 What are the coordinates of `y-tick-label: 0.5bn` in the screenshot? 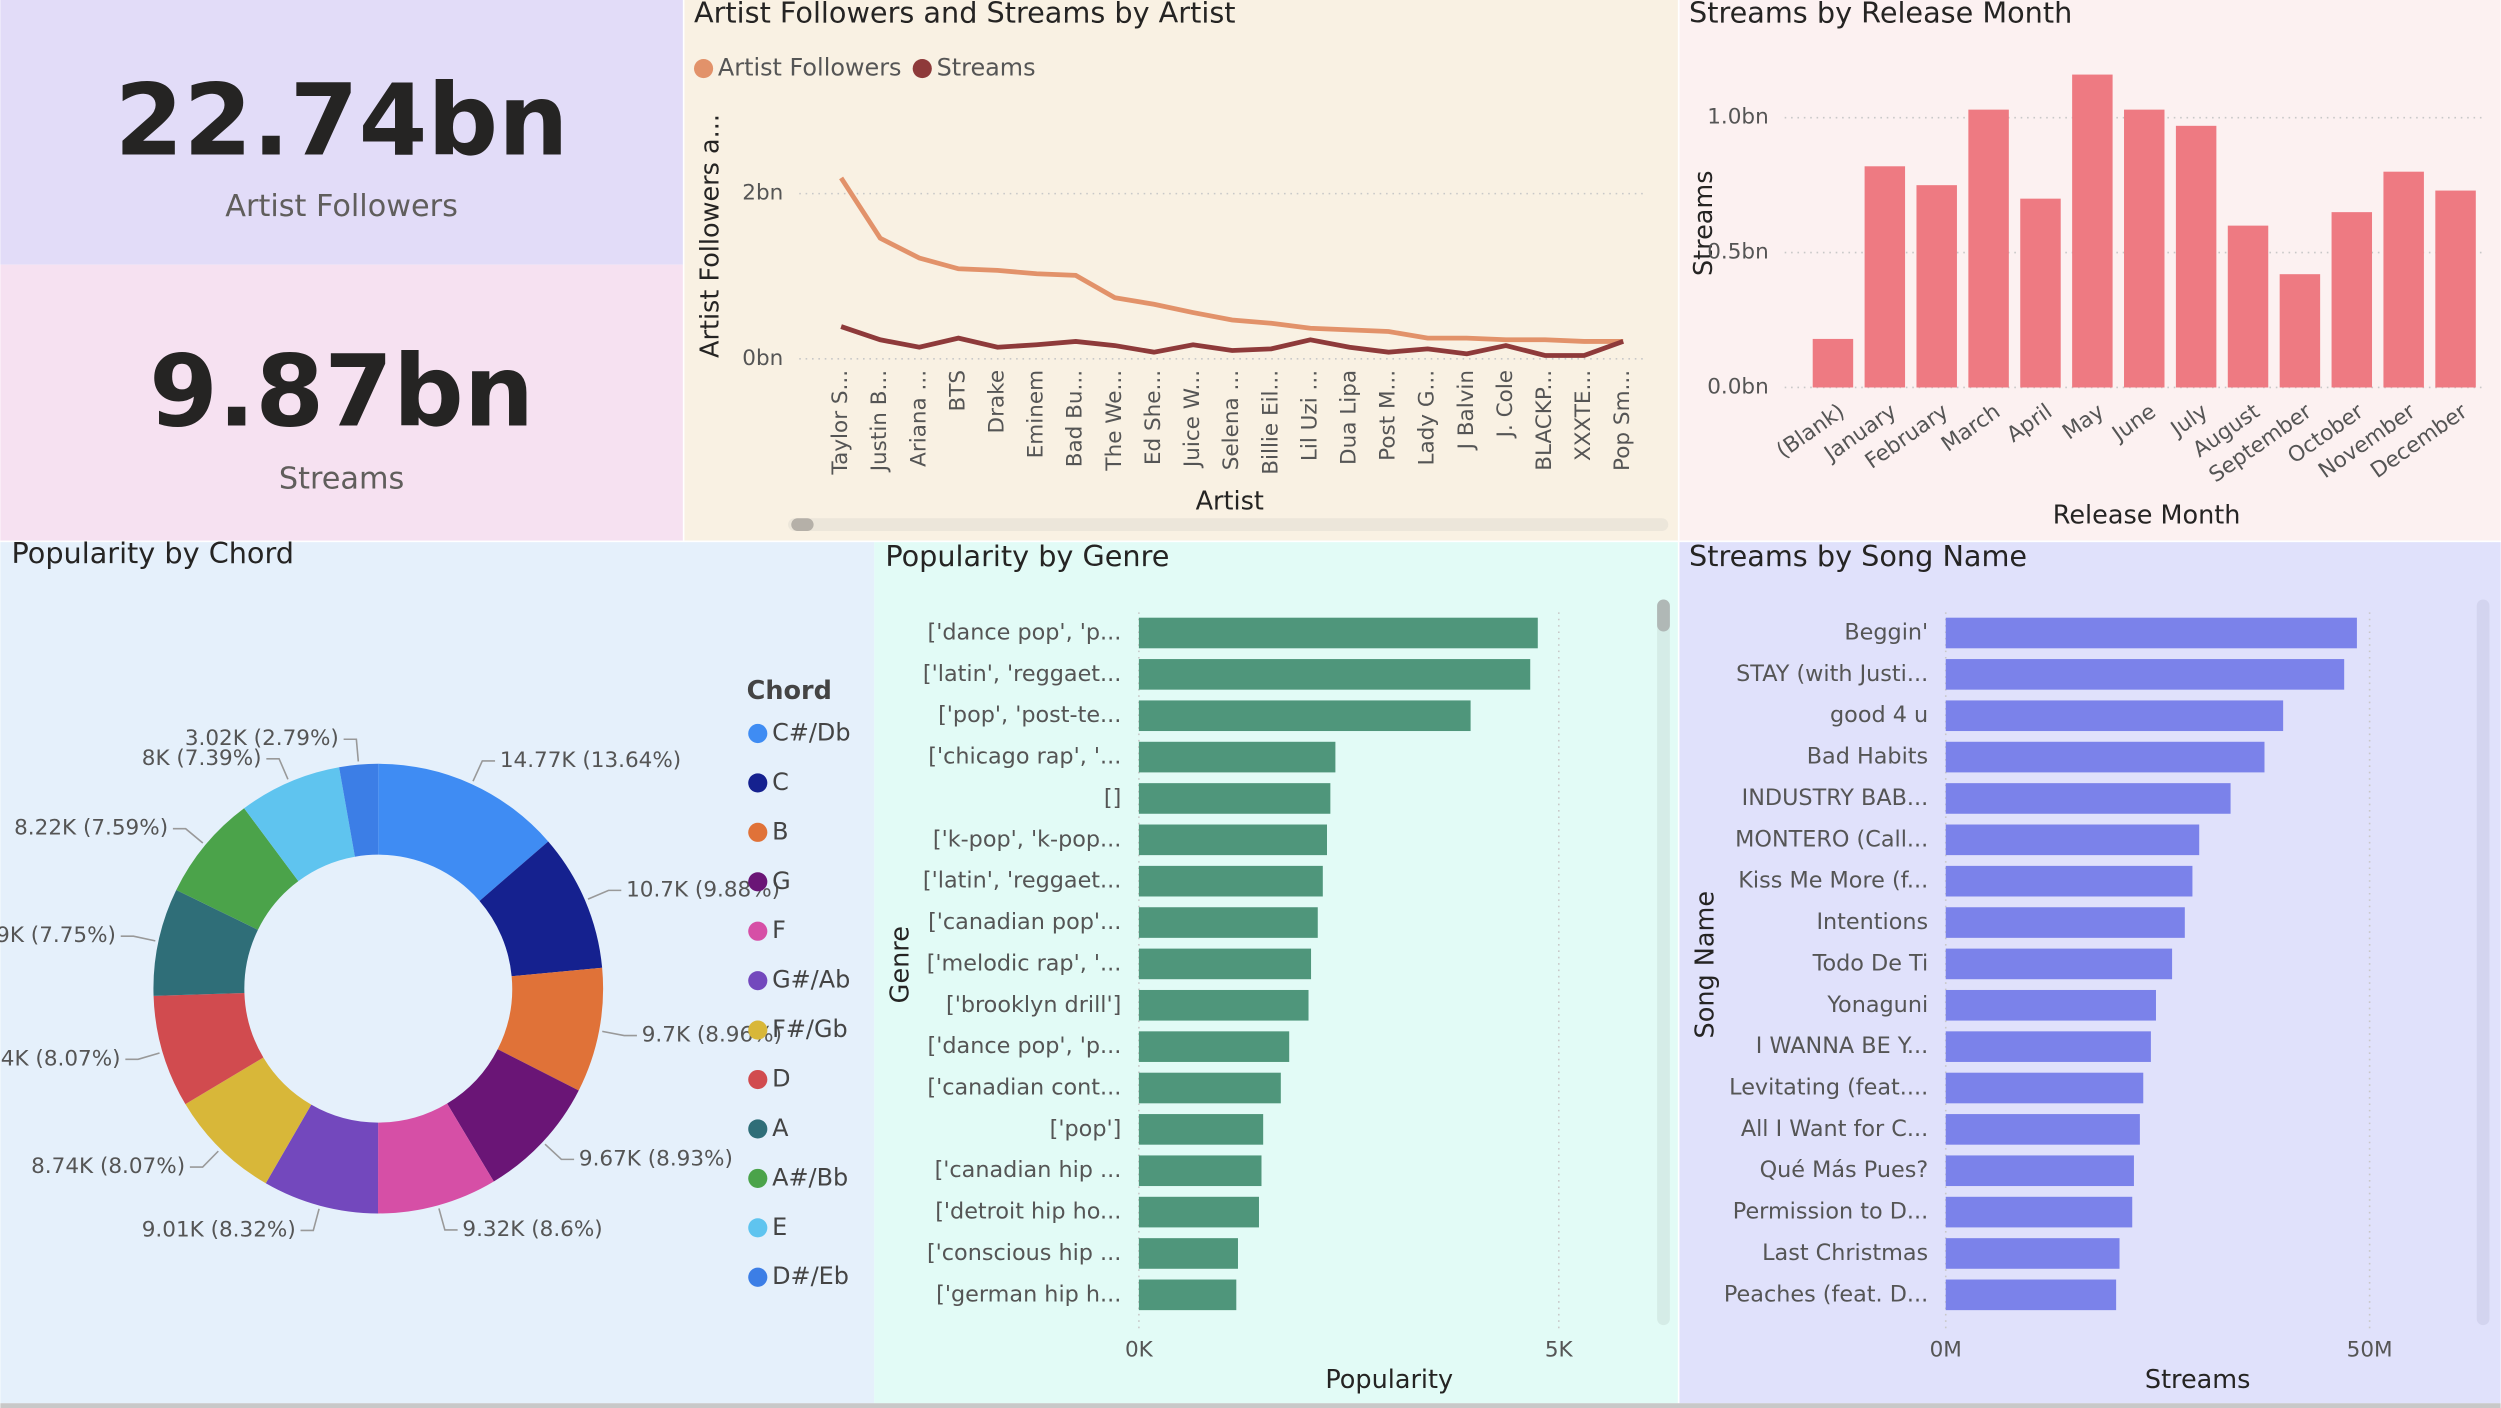 It's located at (1738, 252).